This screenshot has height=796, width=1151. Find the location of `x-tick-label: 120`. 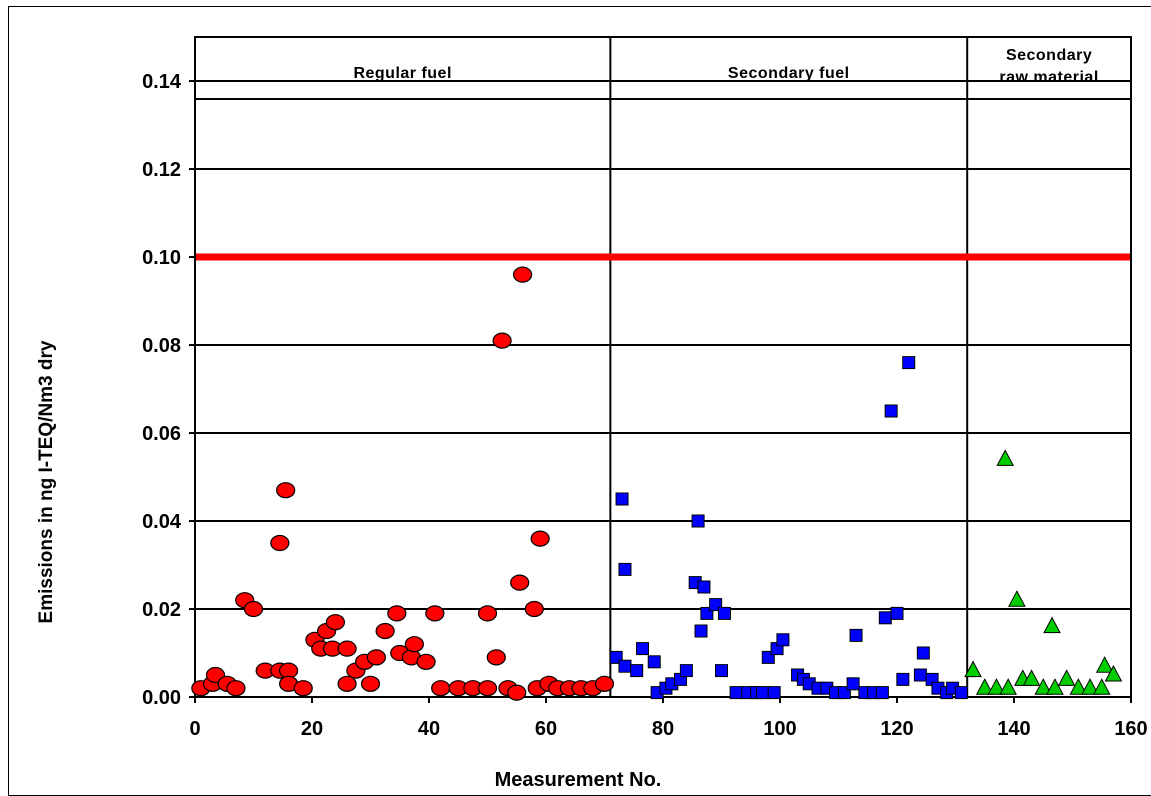

x-tick-label: 120 is located at coordinates (896, 729).